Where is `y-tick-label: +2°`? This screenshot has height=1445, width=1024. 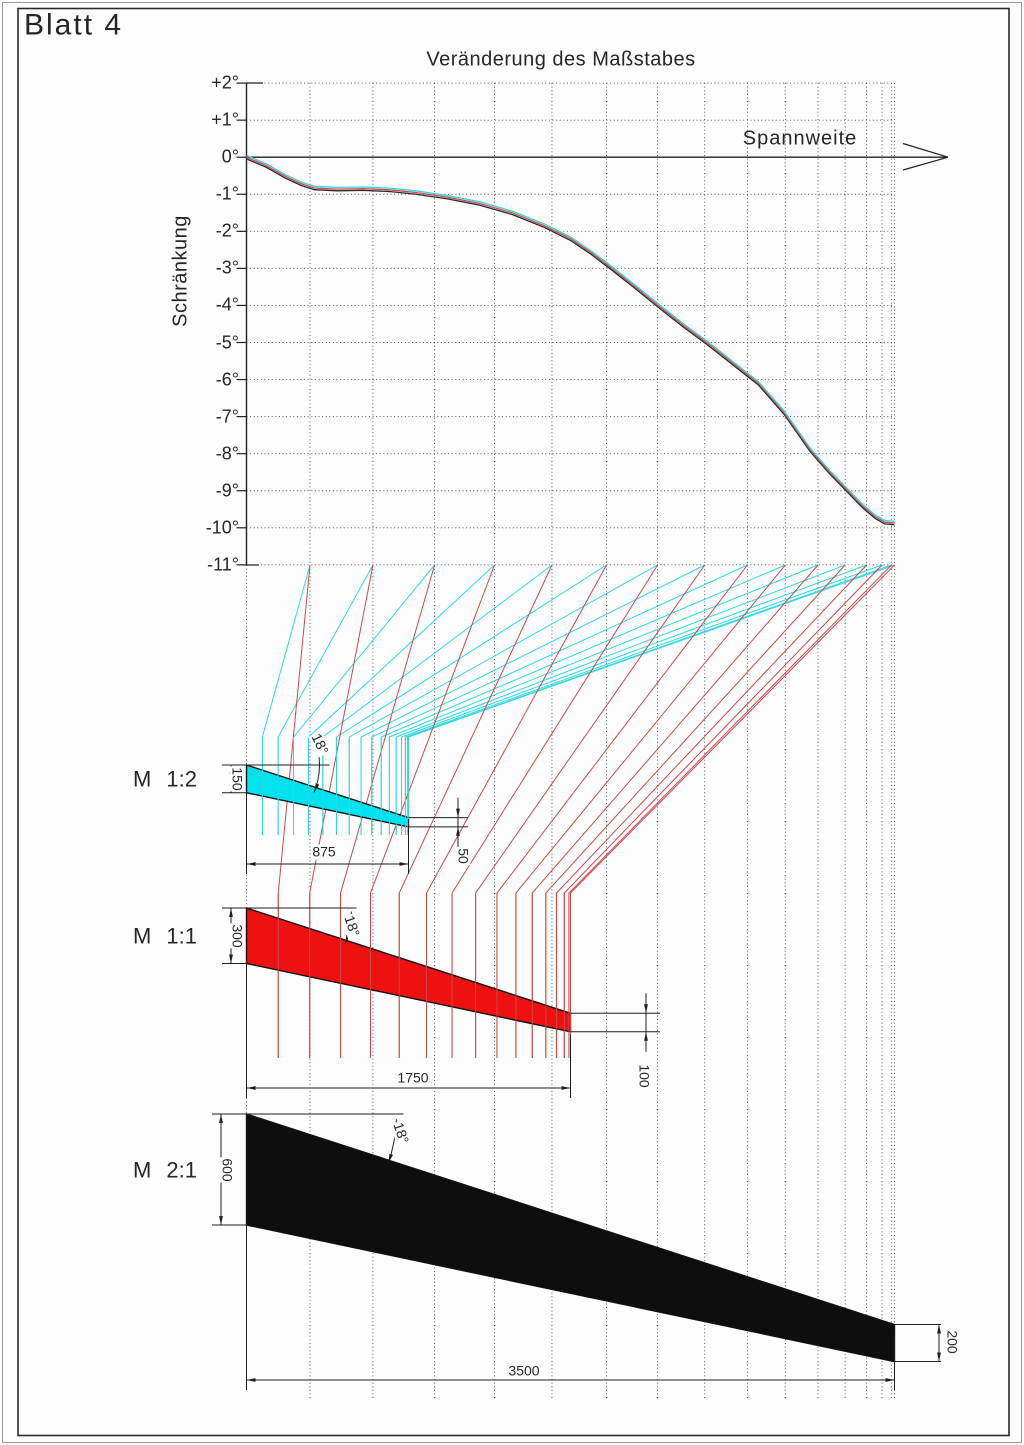
y-tick-label: +2° is located at coordinates (225, 82).